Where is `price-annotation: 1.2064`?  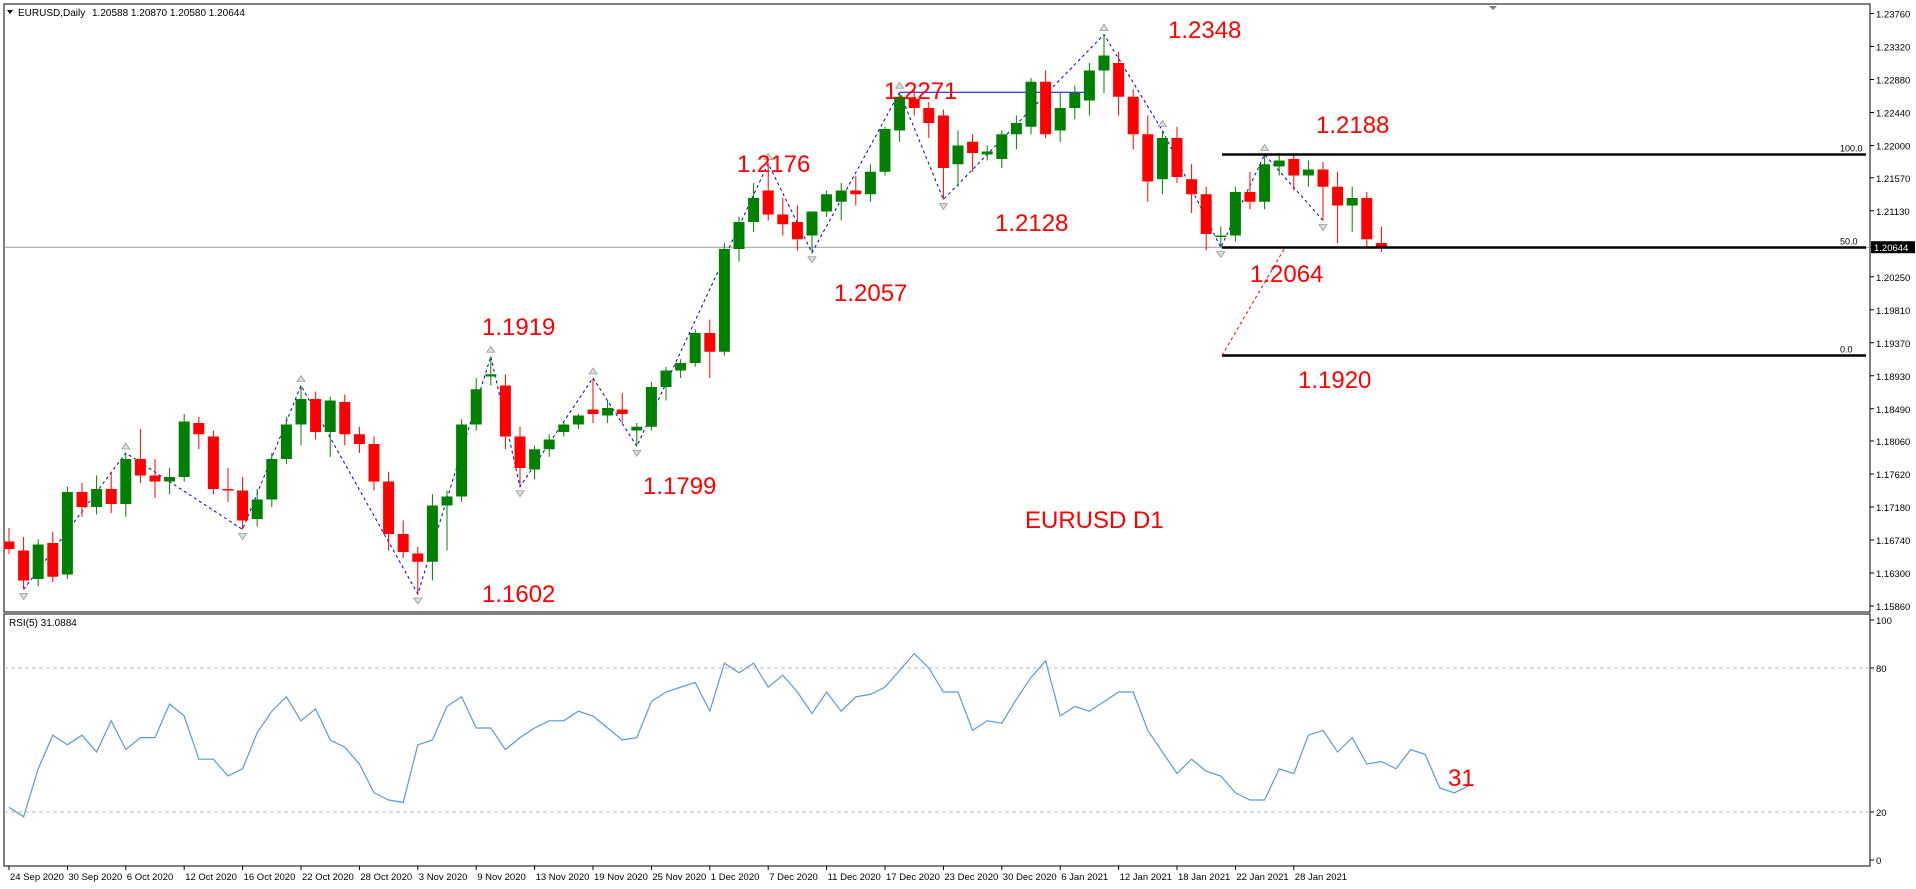 price-annotation: 1.2064 is located at coordinates (1286, 274).